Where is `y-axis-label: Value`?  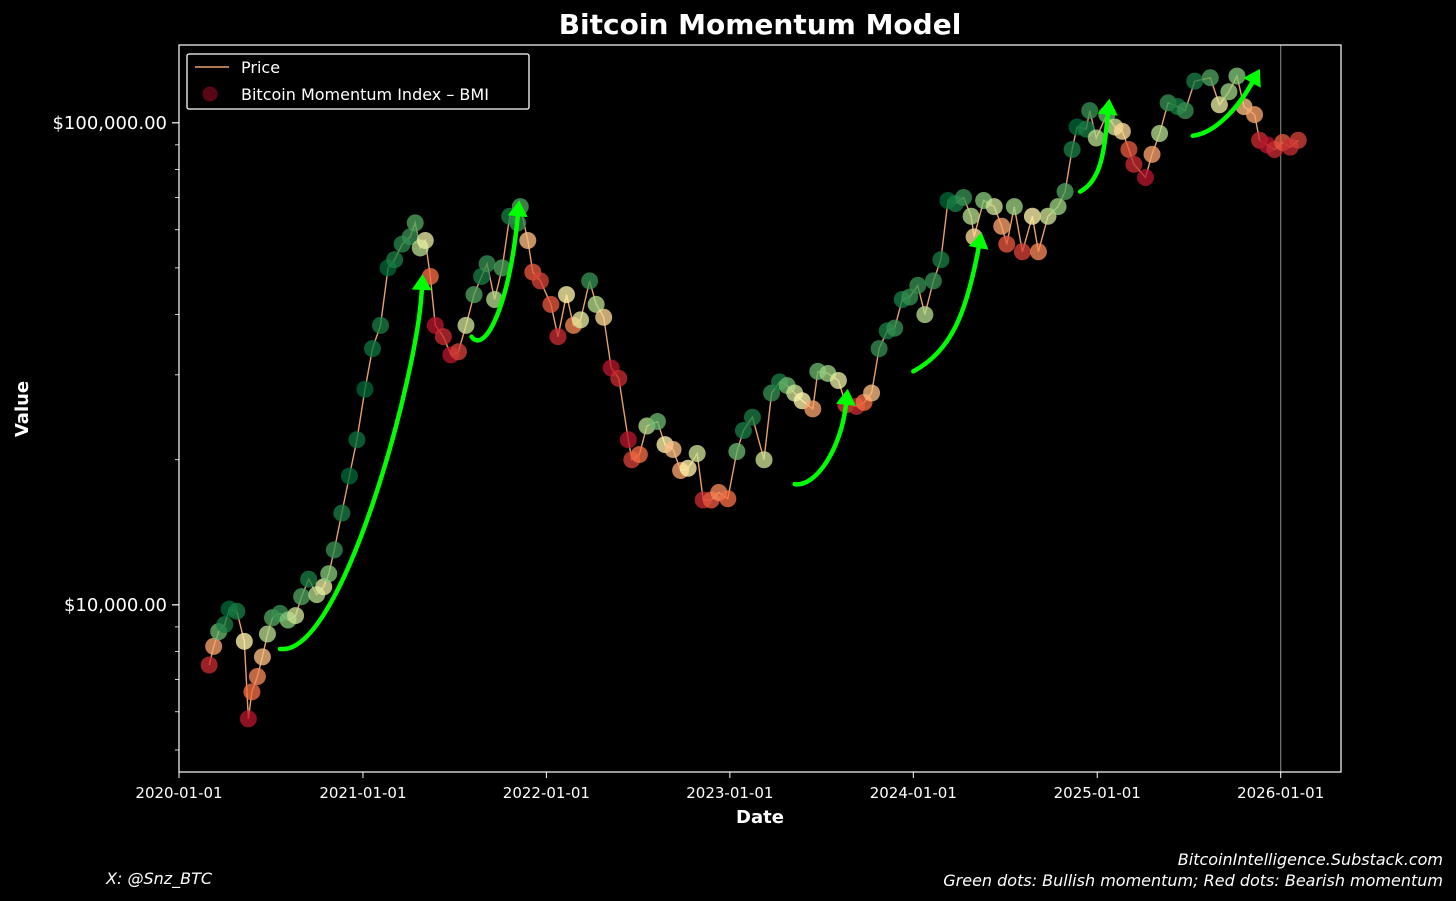 y-axis-label: Value is located at coordinates (22, 409).